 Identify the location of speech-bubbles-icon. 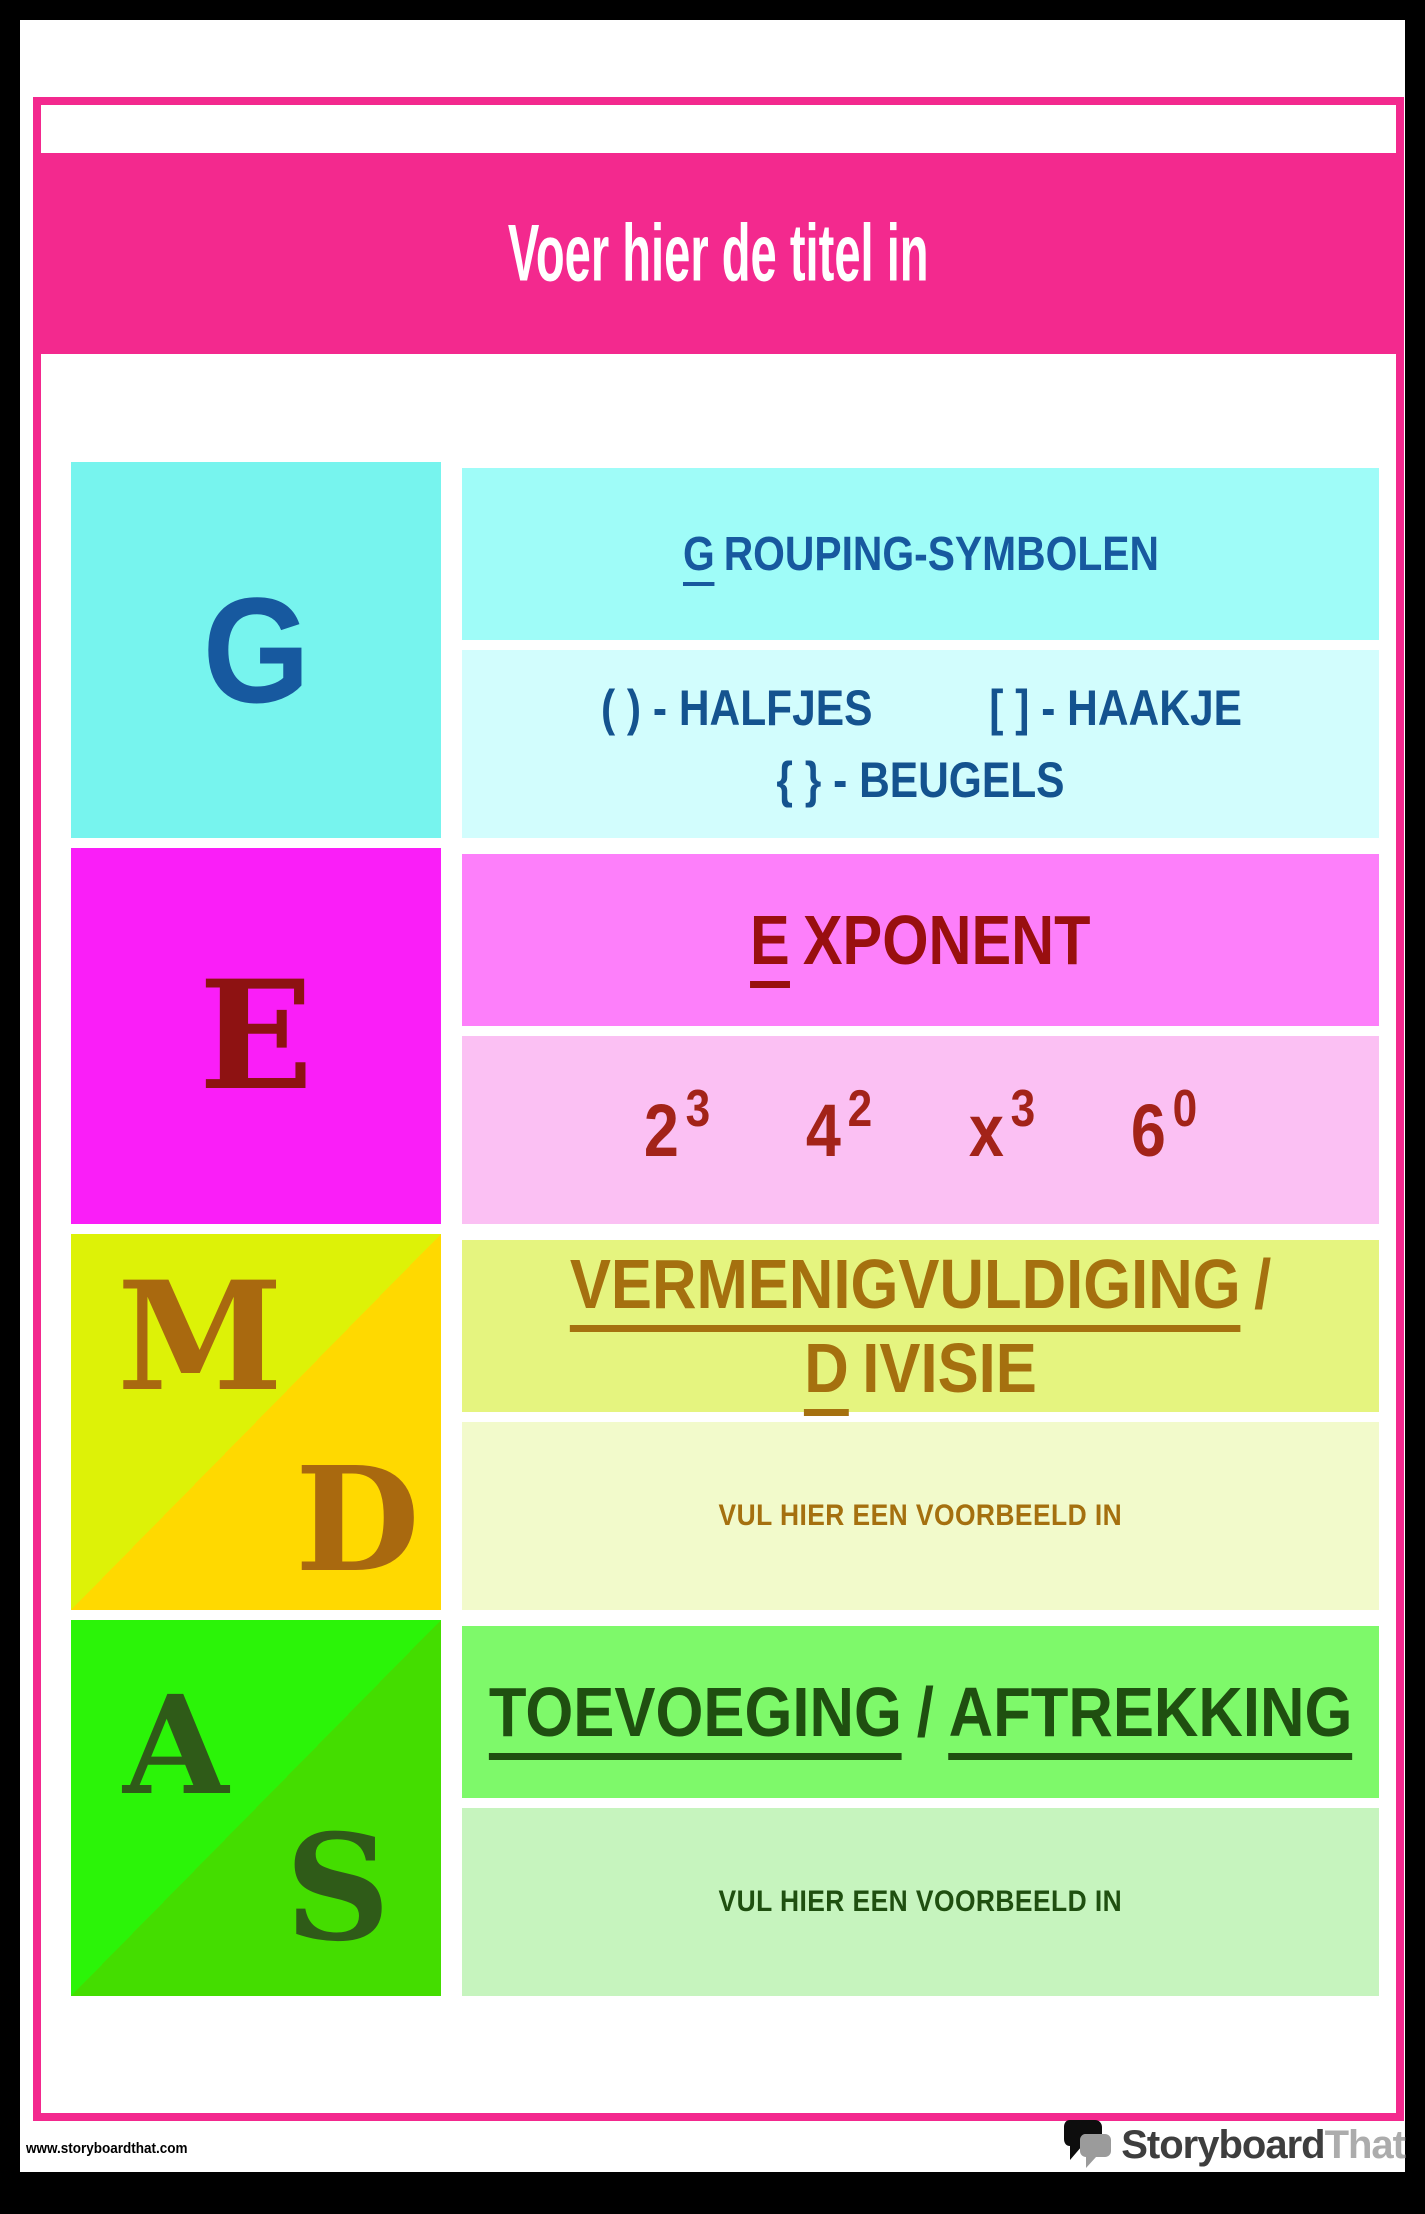
(1088, 2144).